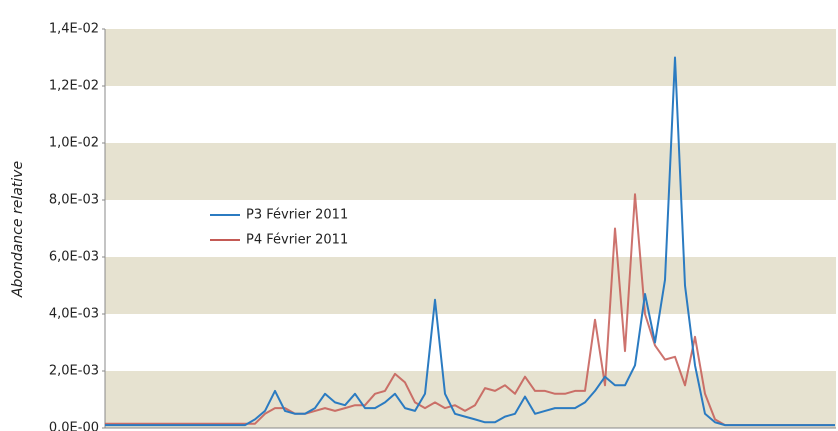 The image size is (838, 431). I want to click on y-tick-label: 2,0E-03, so click(74, 371).